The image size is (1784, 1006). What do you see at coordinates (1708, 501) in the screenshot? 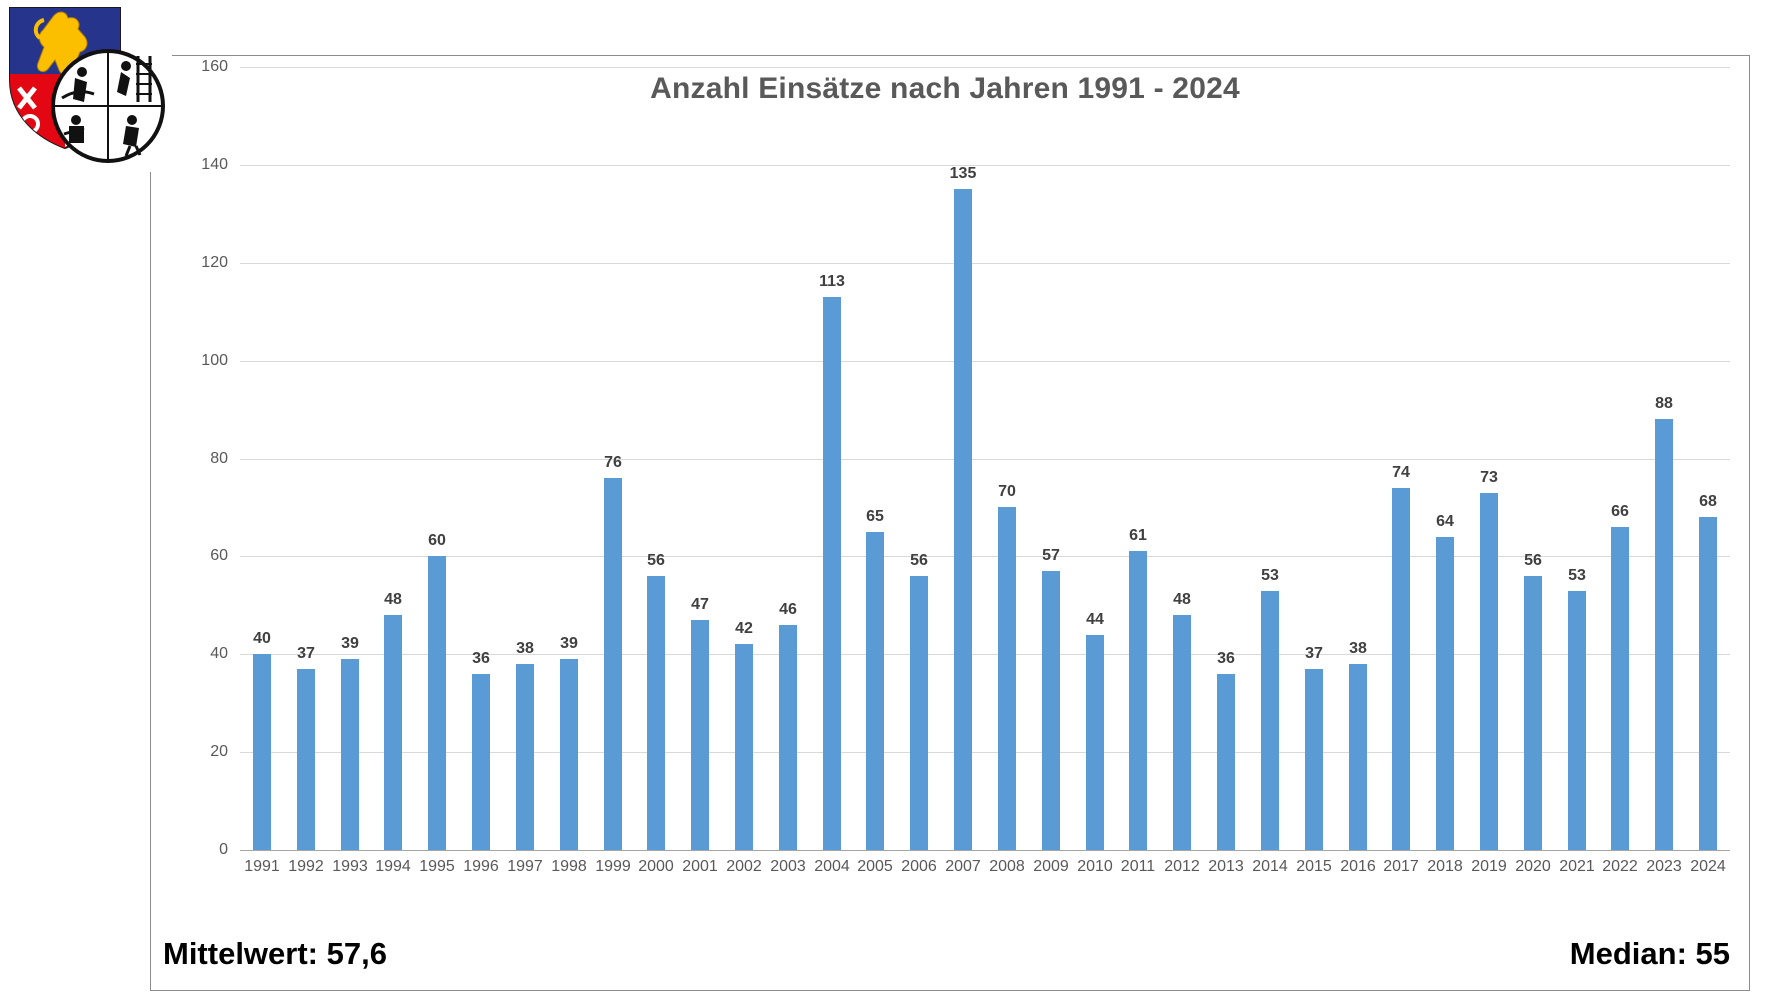
I see `bar-value-label: 68` at bounding box center [1708, 501].